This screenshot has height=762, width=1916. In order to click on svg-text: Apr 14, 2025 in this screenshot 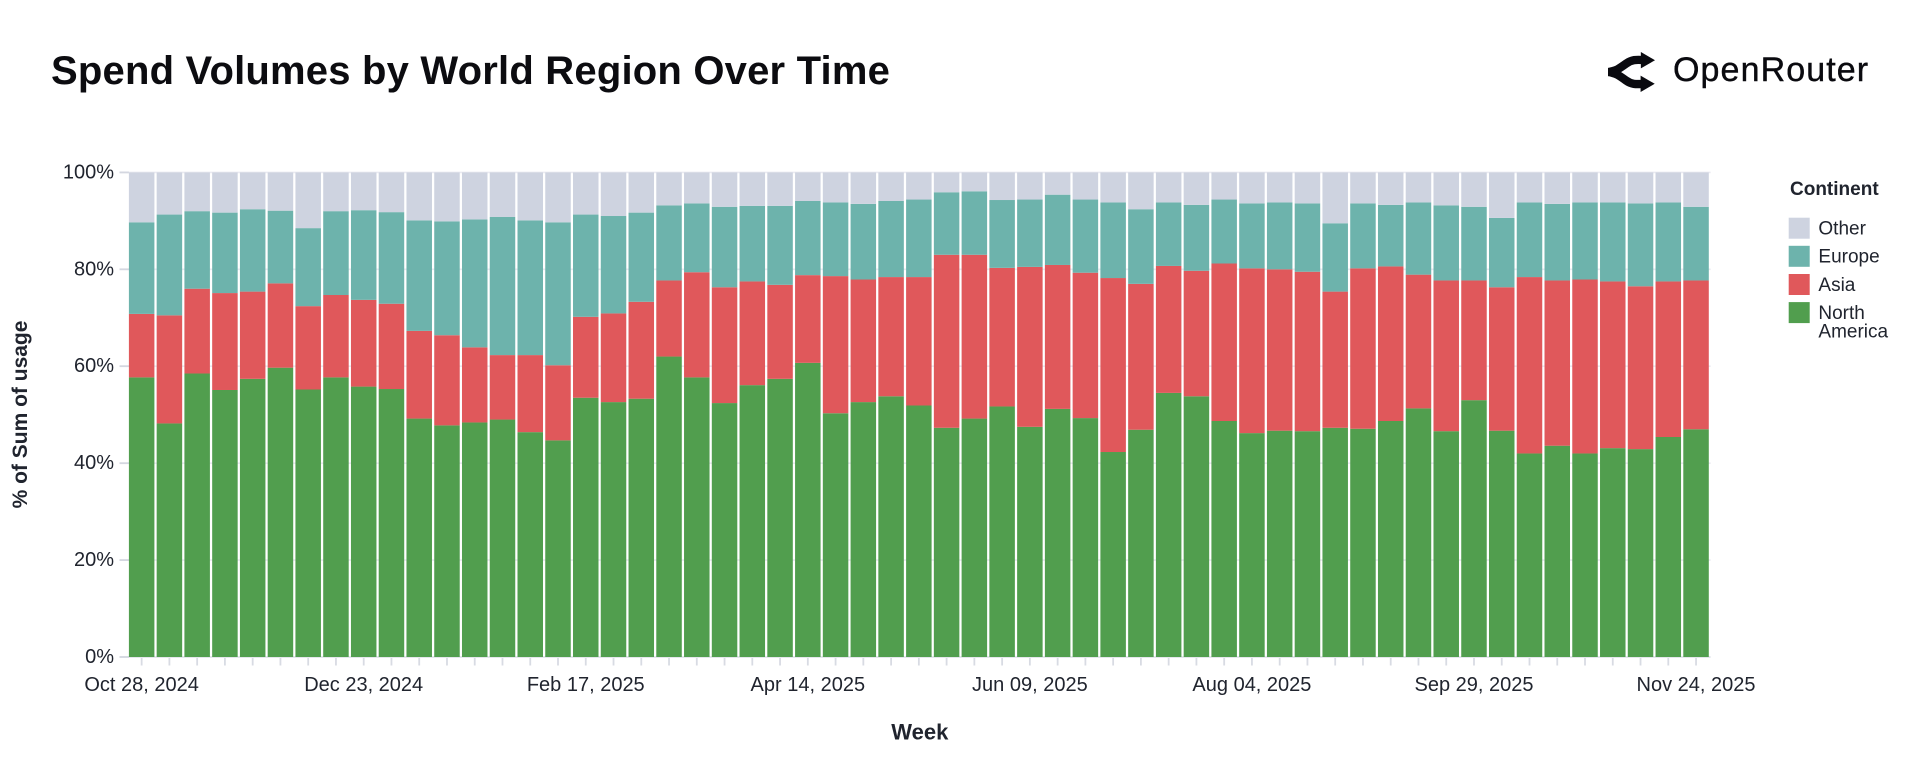, I will do `click(808, 685)`.